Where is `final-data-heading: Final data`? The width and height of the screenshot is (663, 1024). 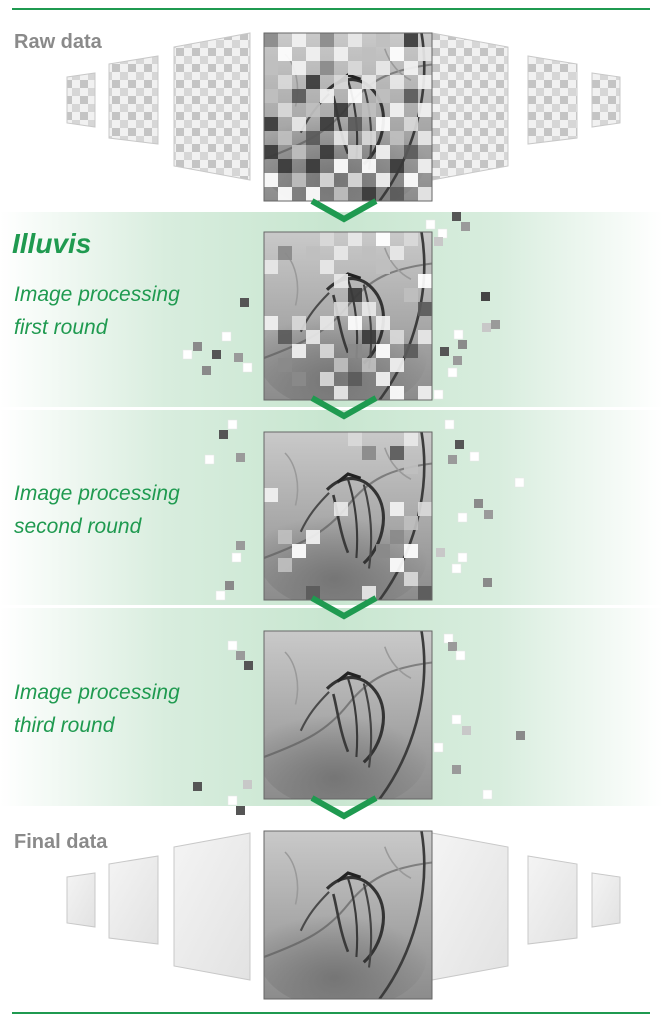 final-data-heading: Final data is located at coordinates (61, 842).